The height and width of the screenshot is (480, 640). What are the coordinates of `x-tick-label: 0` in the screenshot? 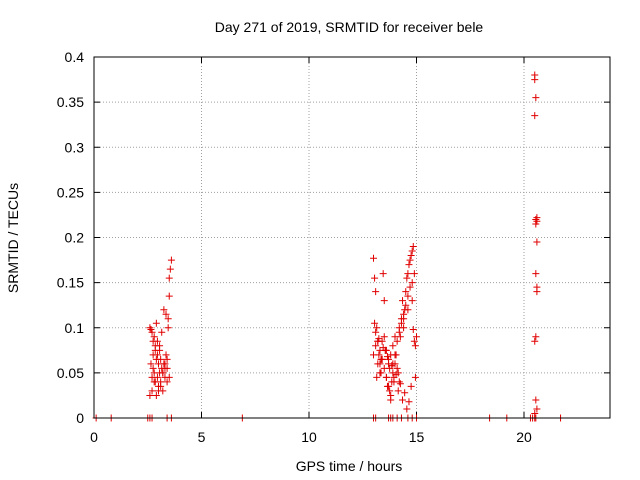 It's located at (94, 437).